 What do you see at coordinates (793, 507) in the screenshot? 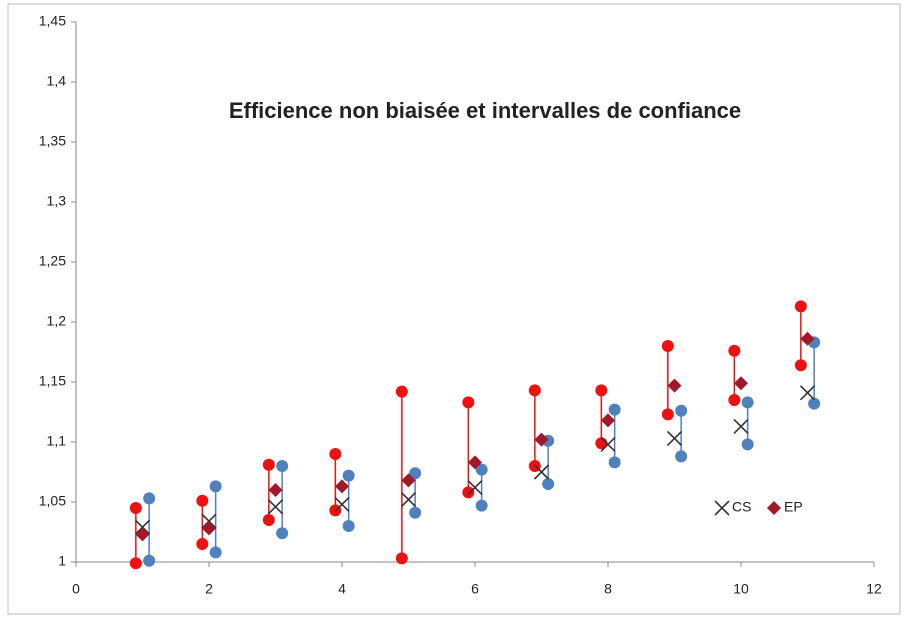
I see `legend-label: EP` at bounding box center [793, 507].